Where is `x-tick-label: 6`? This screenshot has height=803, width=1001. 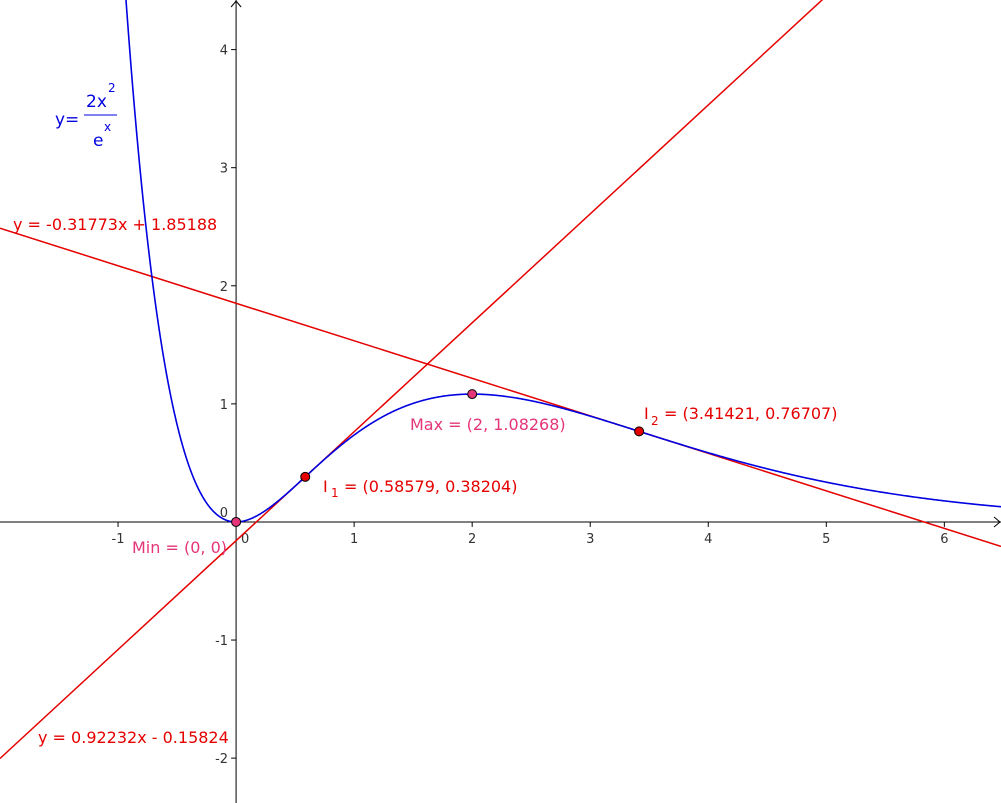
x-tick-label: 6 is located at coordinates (944, 539).